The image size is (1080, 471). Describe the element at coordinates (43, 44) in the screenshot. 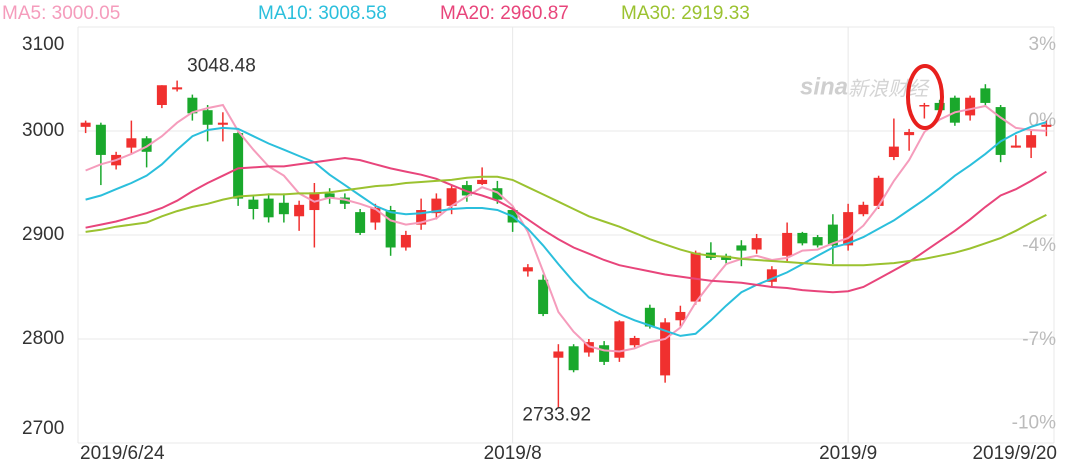

I see `y-tick-label: 3100` at that location.